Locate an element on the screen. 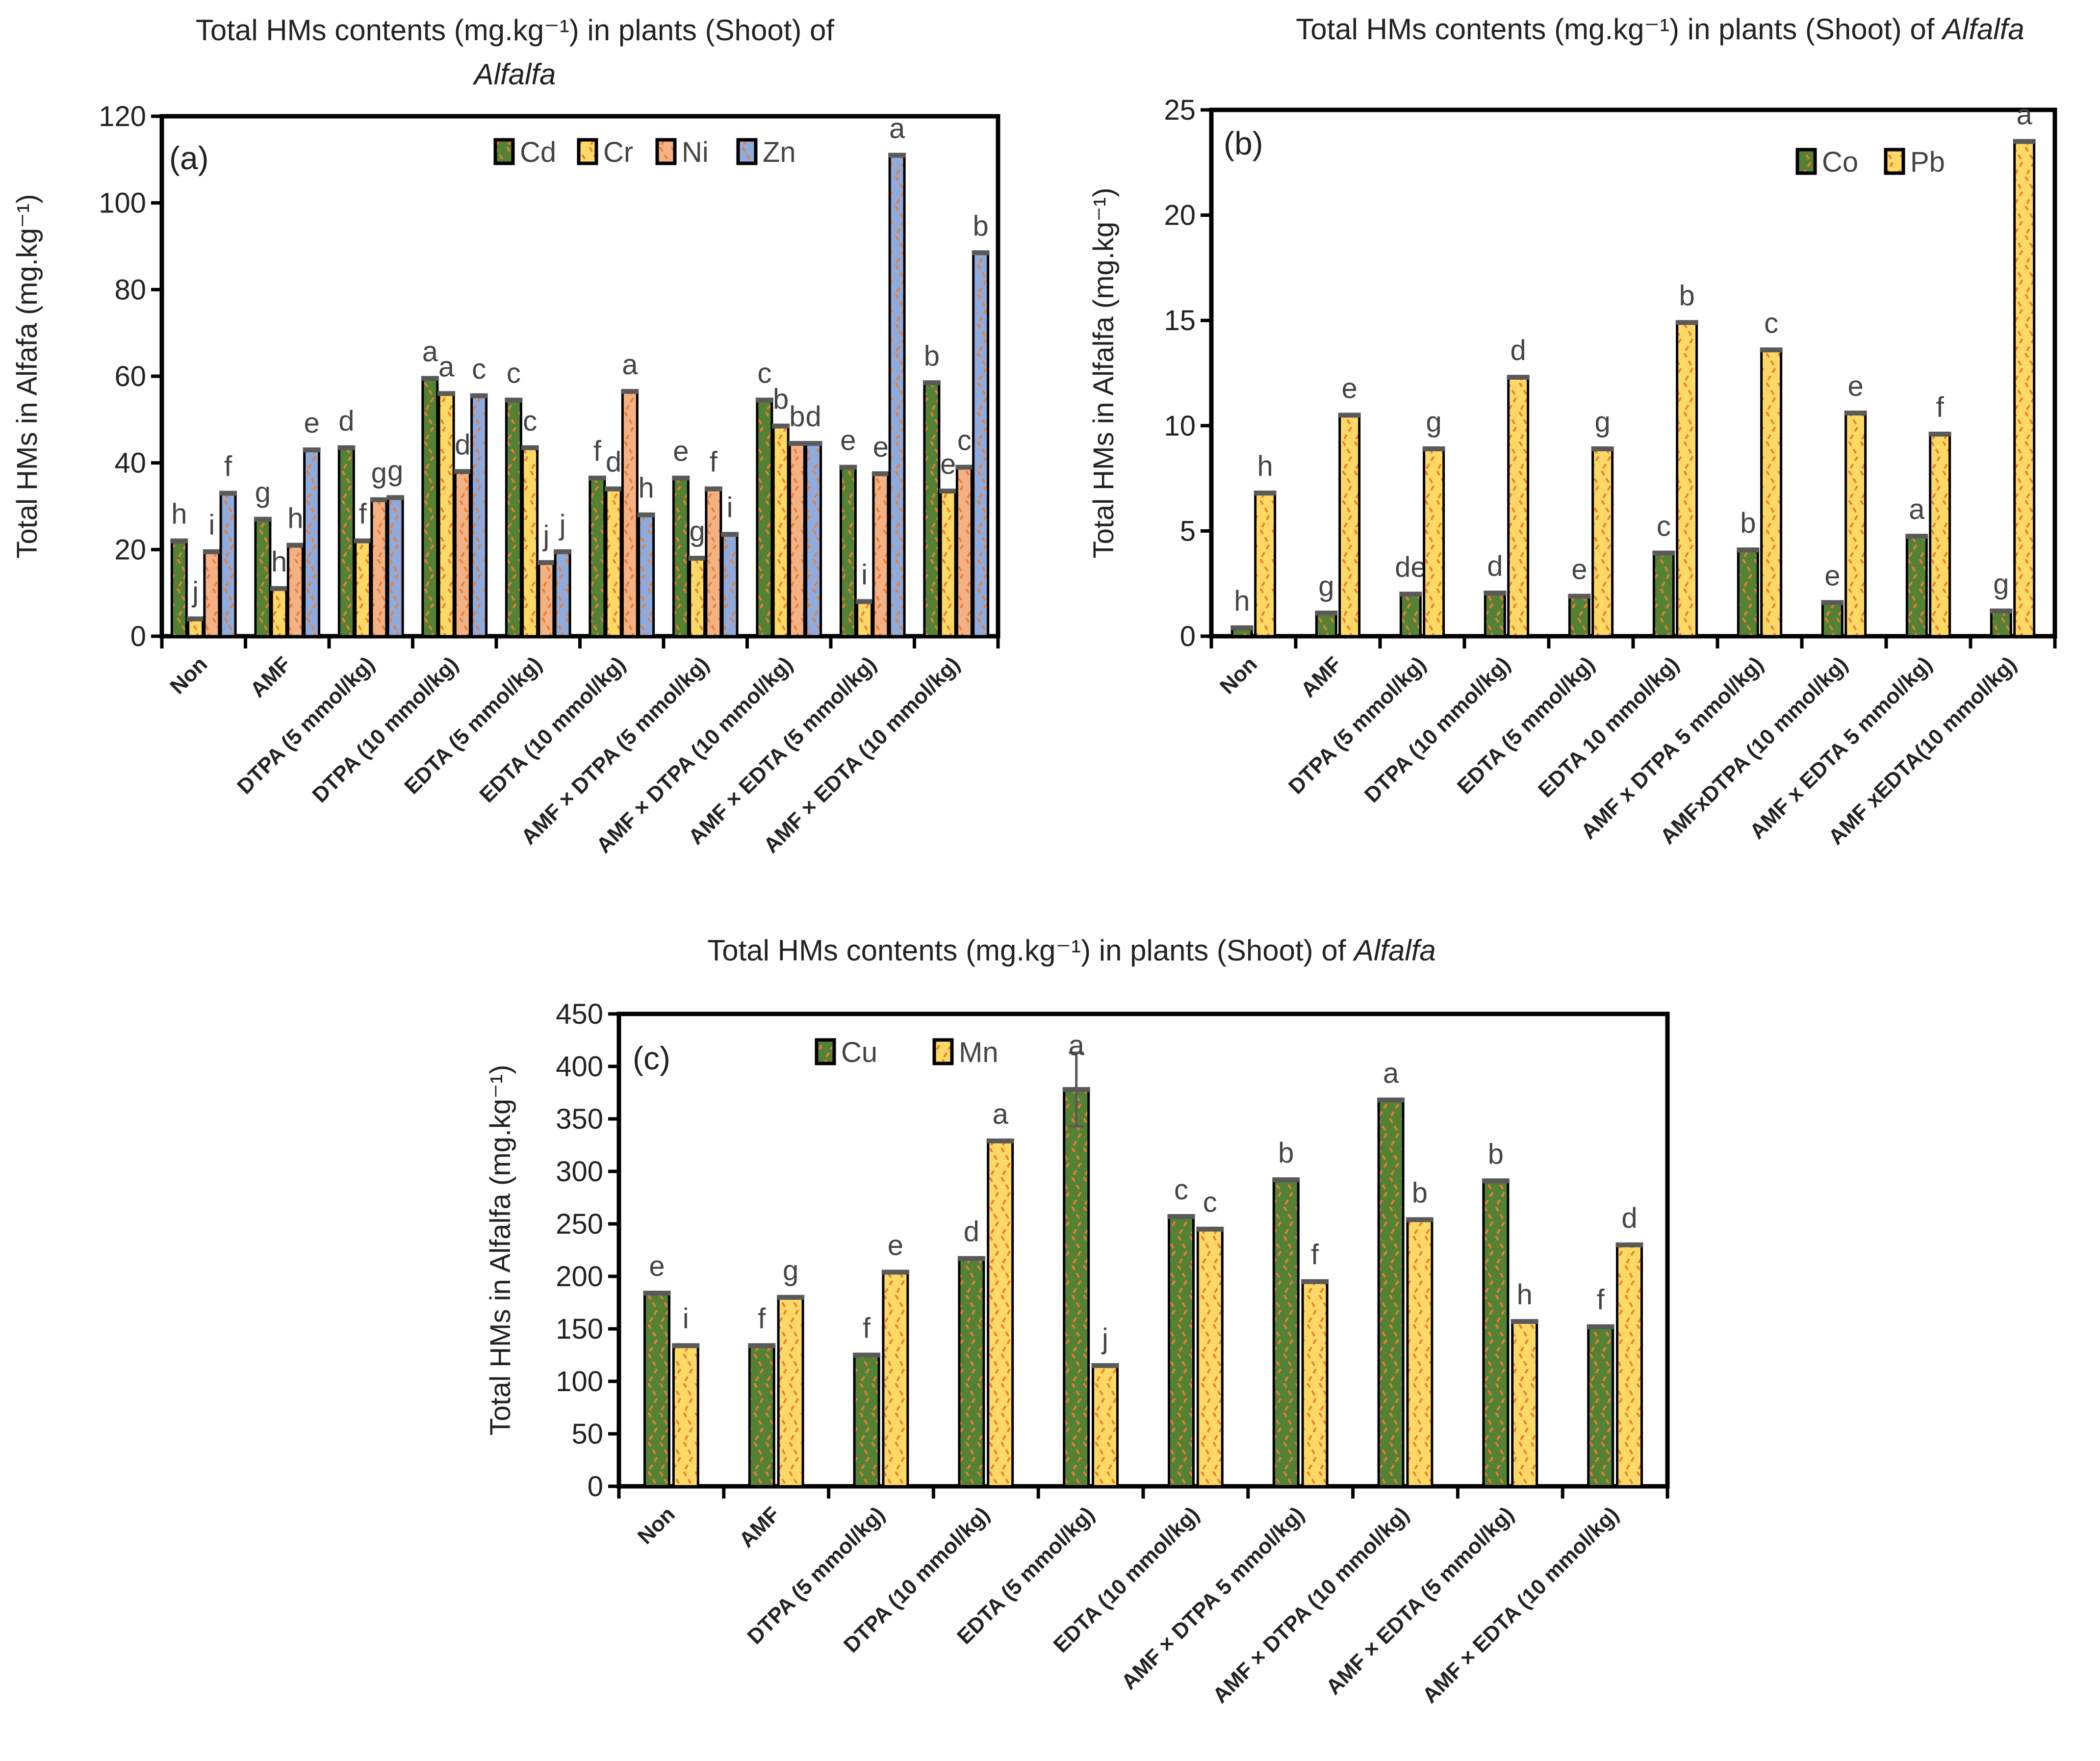 The height and width of the screenshot is (1761, 2100). y-tick-label: 15 is located at coordinates (1180, 321).